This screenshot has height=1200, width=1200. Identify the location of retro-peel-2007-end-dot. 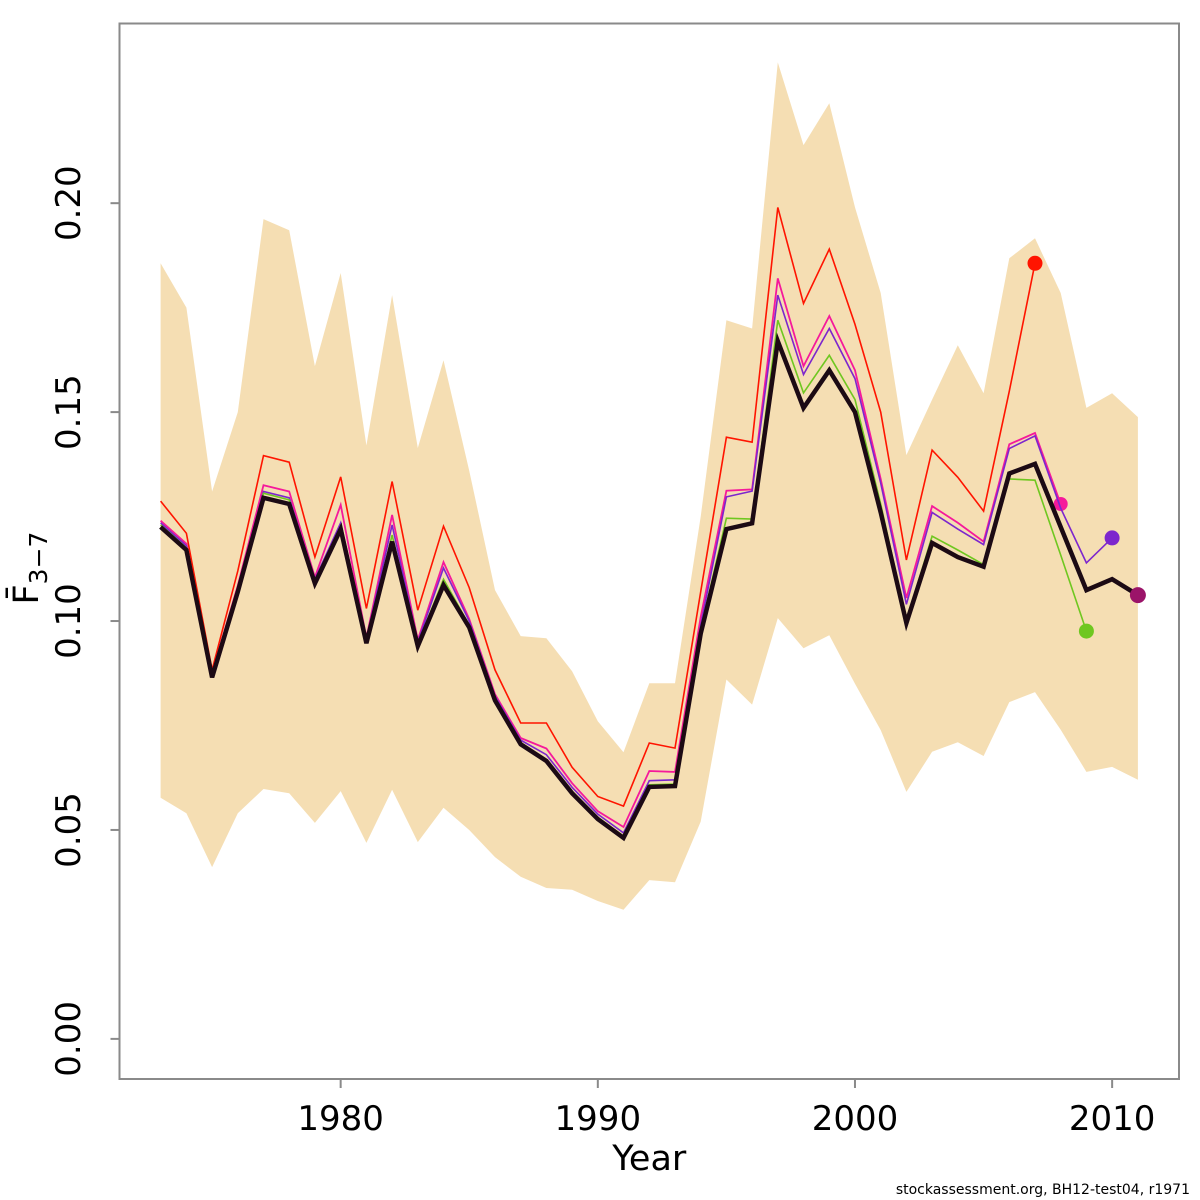
(1035, 263).